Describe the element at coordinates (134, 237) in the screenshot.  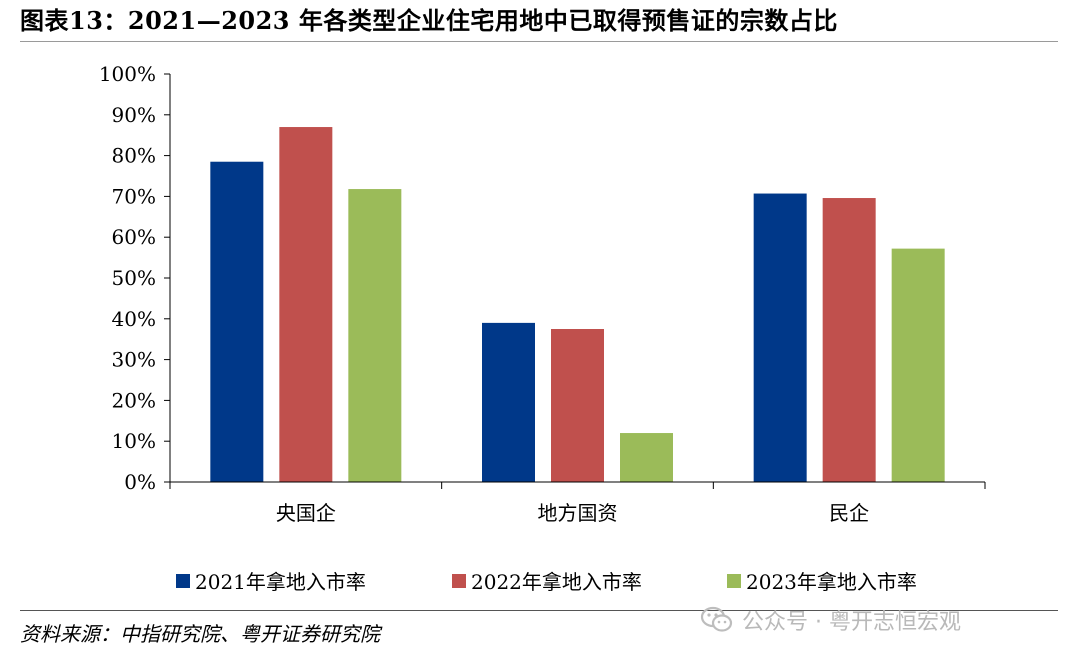
I see `y-tick-label: 60%` at that location.